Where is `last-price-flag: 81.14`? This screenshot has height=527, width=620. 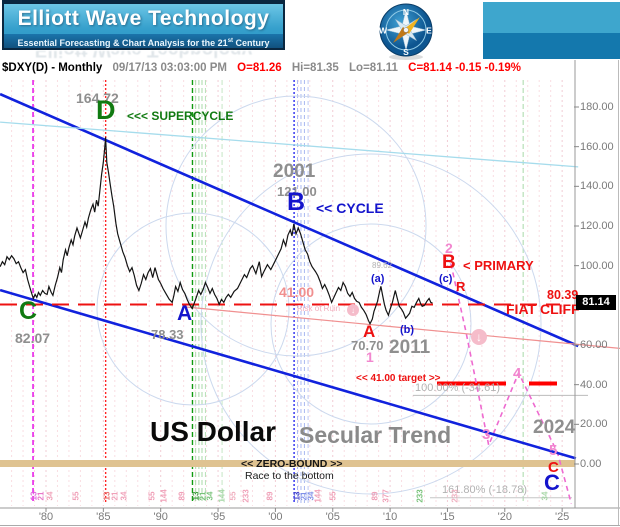
last-price-flag: 81.14 is located at coordinates (596, 302).